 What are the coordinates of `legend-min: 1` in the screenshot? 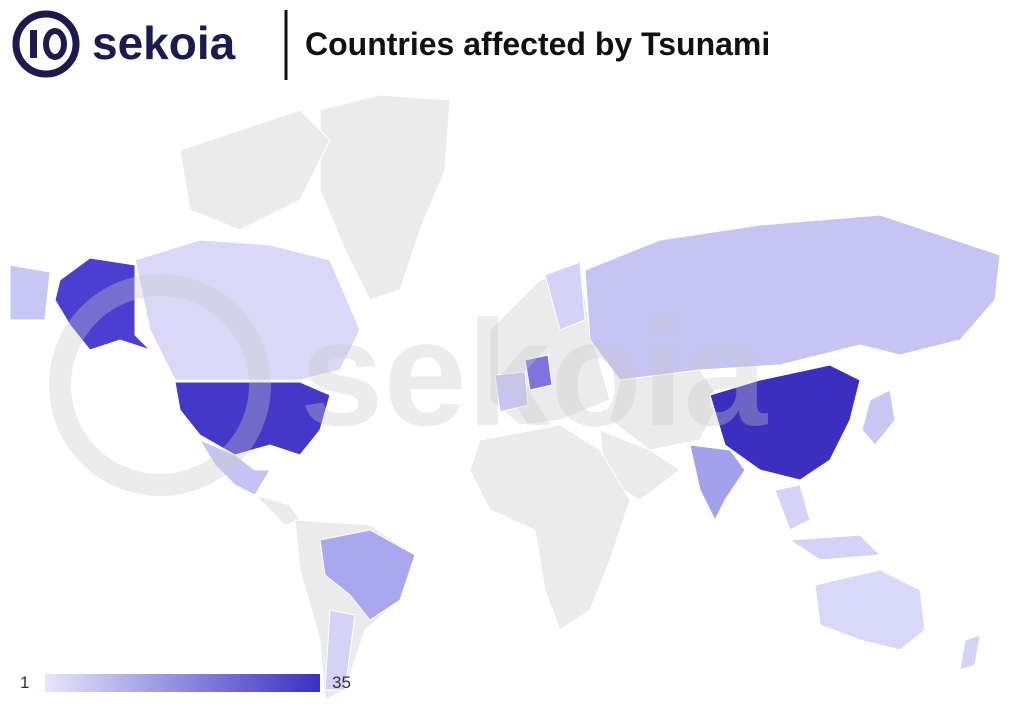 It's located at (24, 682).